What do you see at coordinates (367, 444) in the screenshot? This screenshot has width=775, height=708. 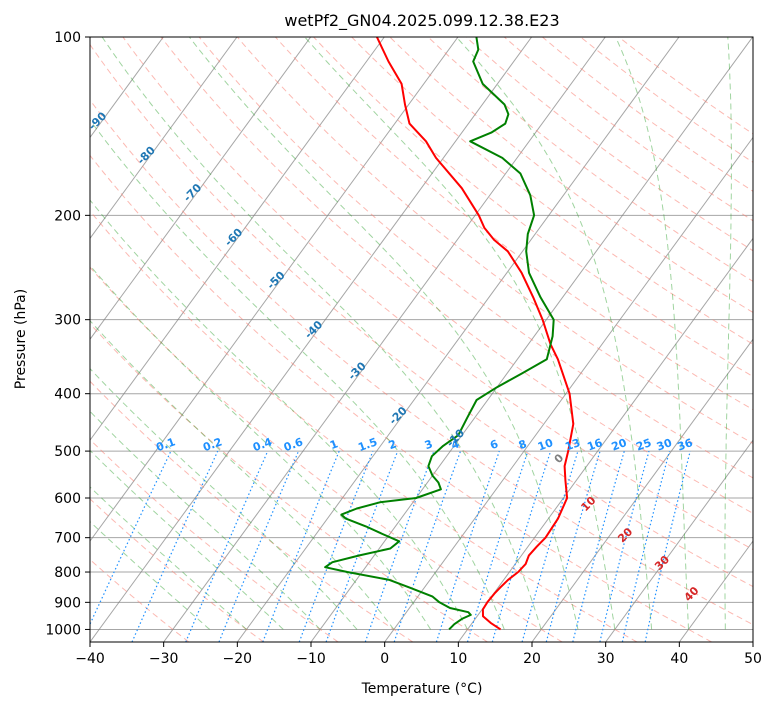 I see `mixing-ratio-label: 1.5` at bounding box center [367, 444].